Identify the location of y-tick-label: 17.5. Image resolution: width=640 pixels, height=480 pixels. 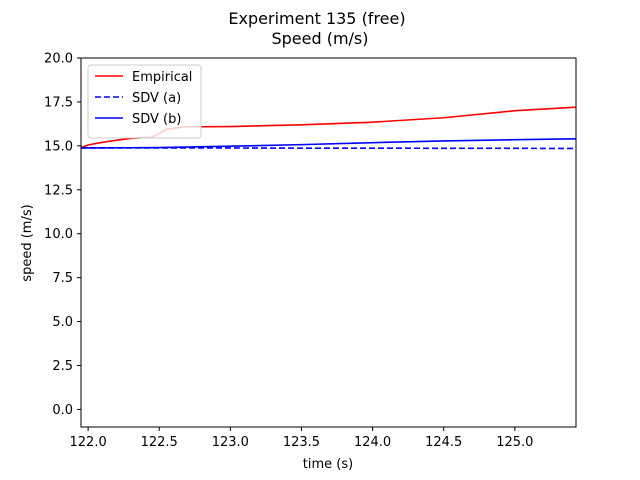
(58, 102).